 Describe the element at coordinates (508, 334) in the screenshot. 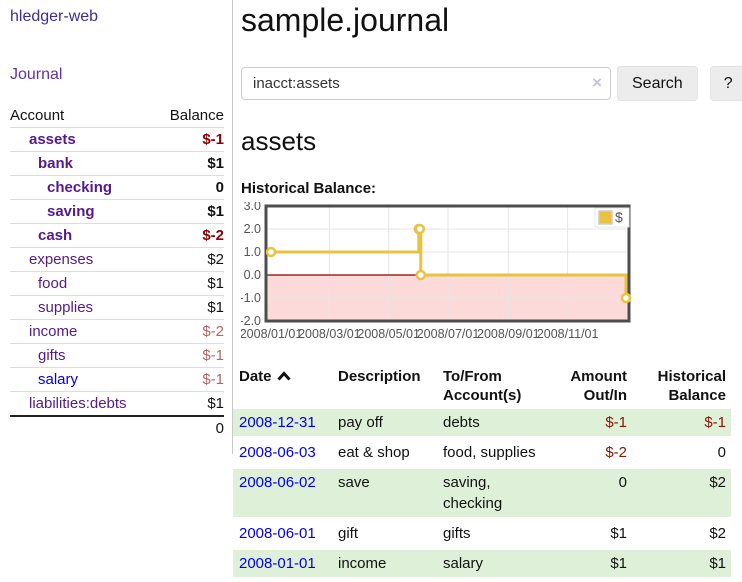

I see `svg-text: 2008/09/01` at that location.